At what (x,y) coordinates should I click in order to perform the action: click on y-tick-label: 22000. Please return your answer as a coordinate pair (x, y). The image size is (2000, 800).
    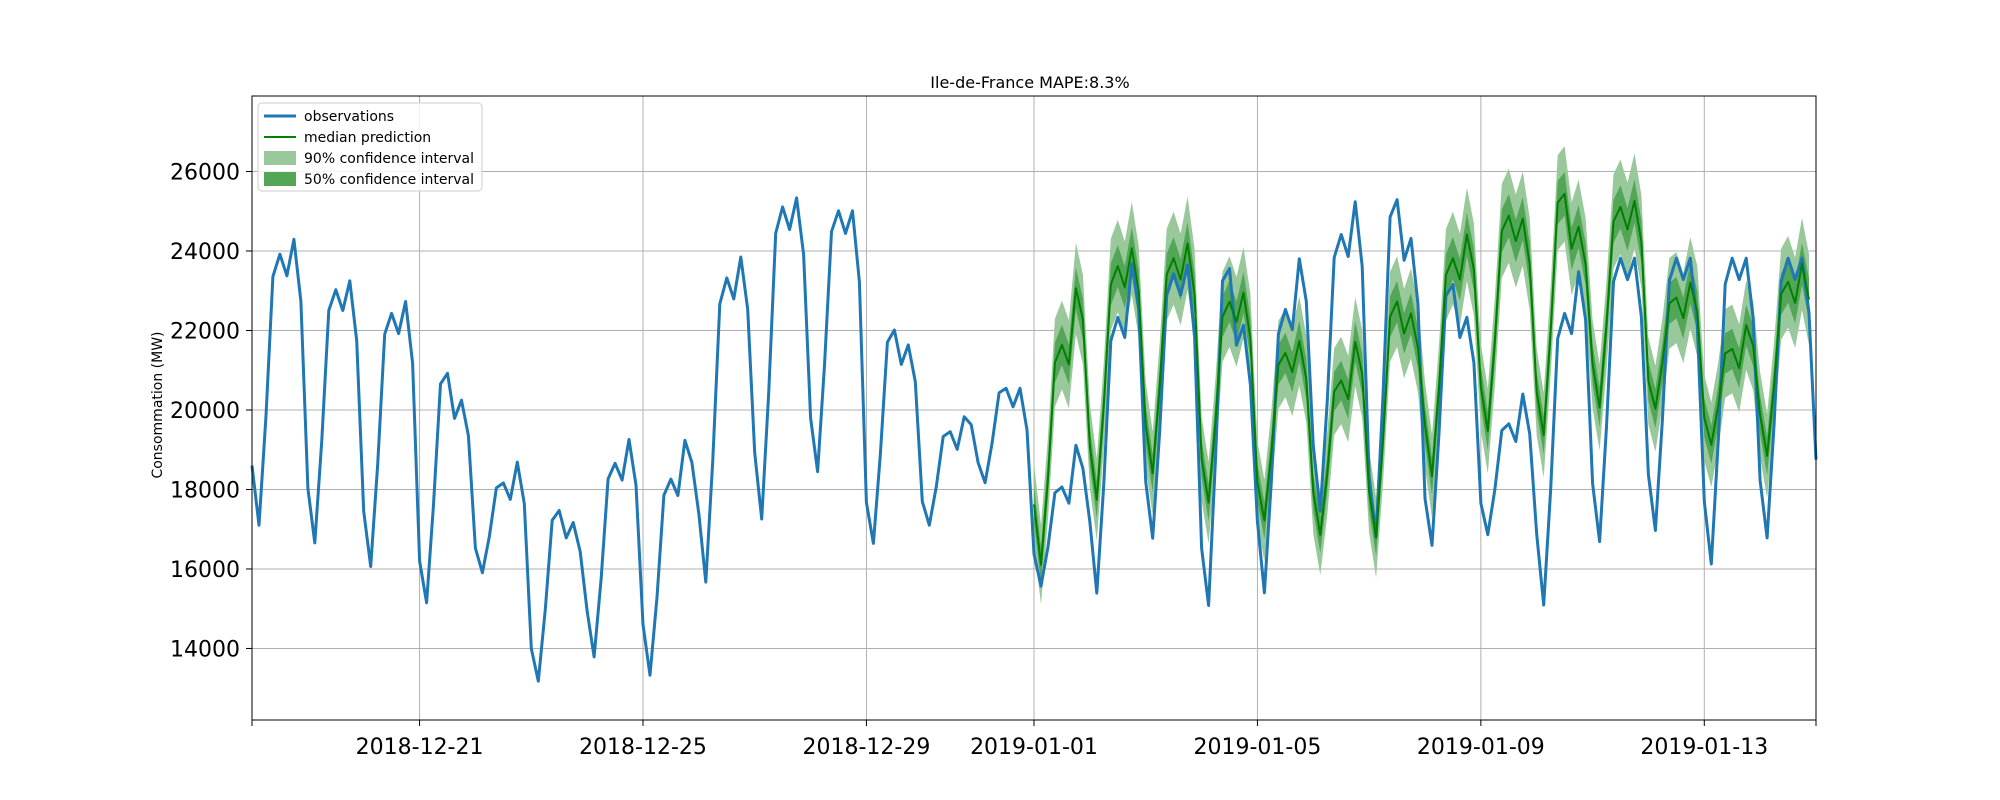
    Looking at the image, I should click on (205, 331).